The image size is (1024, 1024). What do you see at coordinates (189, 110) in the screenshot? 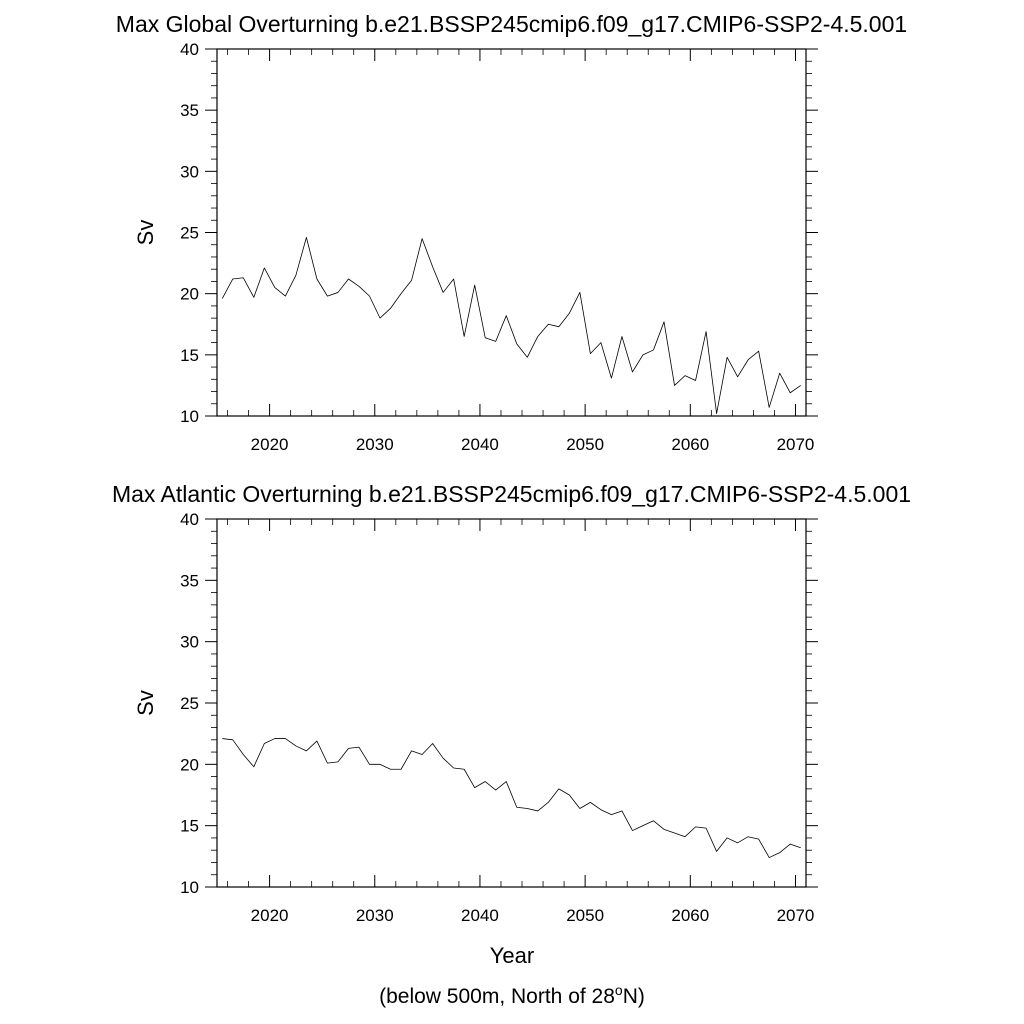
I see `y-tick-label: 35` at bounding box center [189, 110].